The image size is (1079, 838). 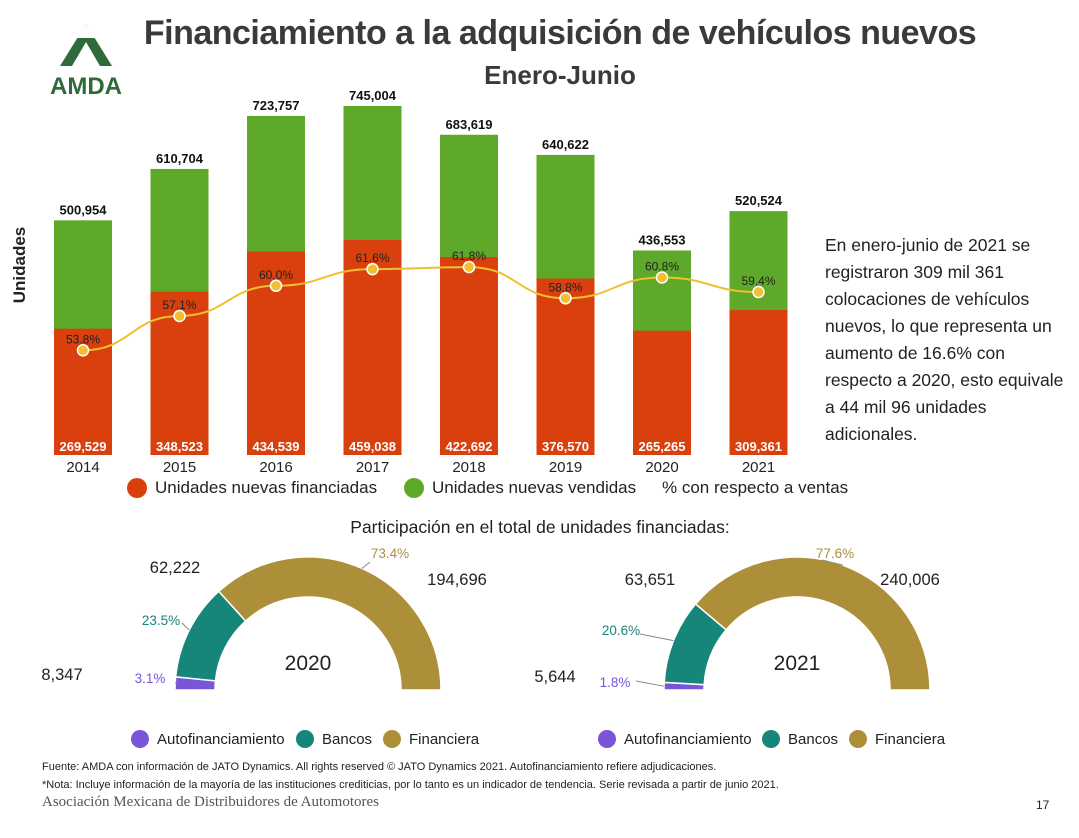 I want to click on percent-label-2014: 53.8%, so click(x=83, y=339).